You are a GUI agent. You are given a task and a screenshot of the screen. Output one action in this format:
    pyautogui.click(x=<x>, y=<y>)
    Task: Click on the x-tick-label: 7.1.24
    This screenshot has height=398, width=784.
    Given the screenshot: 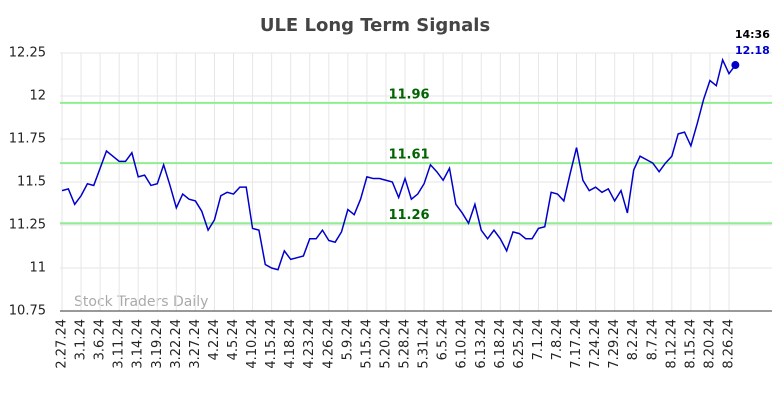 What is the action you would take?
    pyautogui.click(x=538, y=339)
    